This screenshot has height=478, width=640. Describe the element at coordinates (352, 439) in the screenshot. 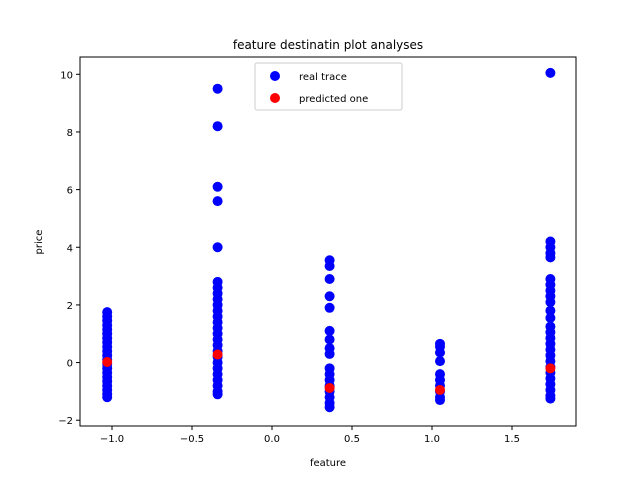

I see `x-tick-label: 0.5` at that location.